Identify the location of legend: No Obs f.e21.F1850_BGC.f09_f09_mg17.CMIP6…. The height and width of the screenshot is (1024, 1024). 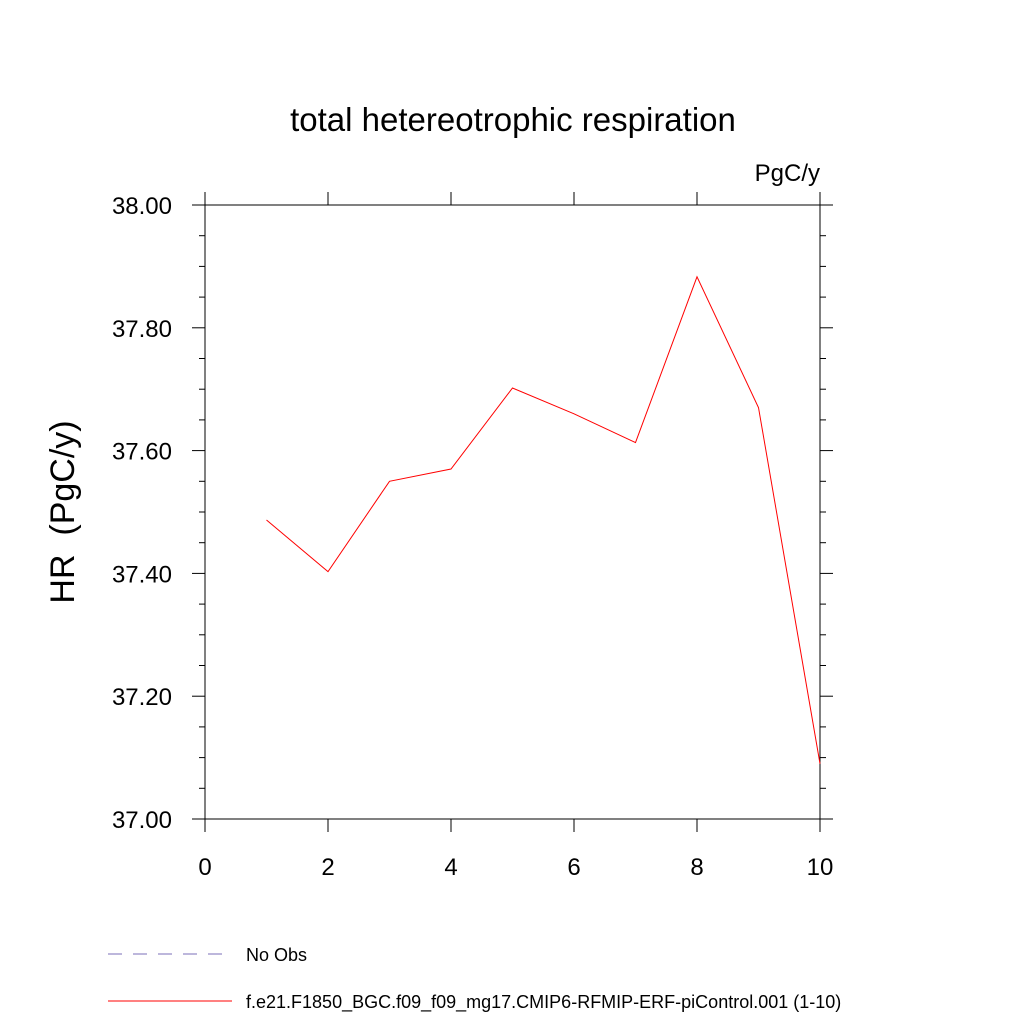
(474, 979).